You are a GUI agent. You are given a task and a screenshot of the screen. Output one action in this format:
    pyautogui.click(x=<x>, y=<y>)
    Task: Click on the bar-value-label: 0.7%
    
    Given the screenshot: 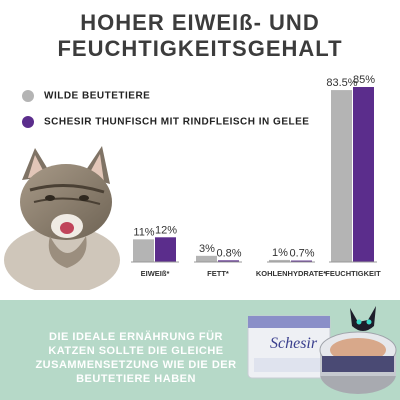 What is the action you would take?
    pyautogui.click(x=301, y=254)
    